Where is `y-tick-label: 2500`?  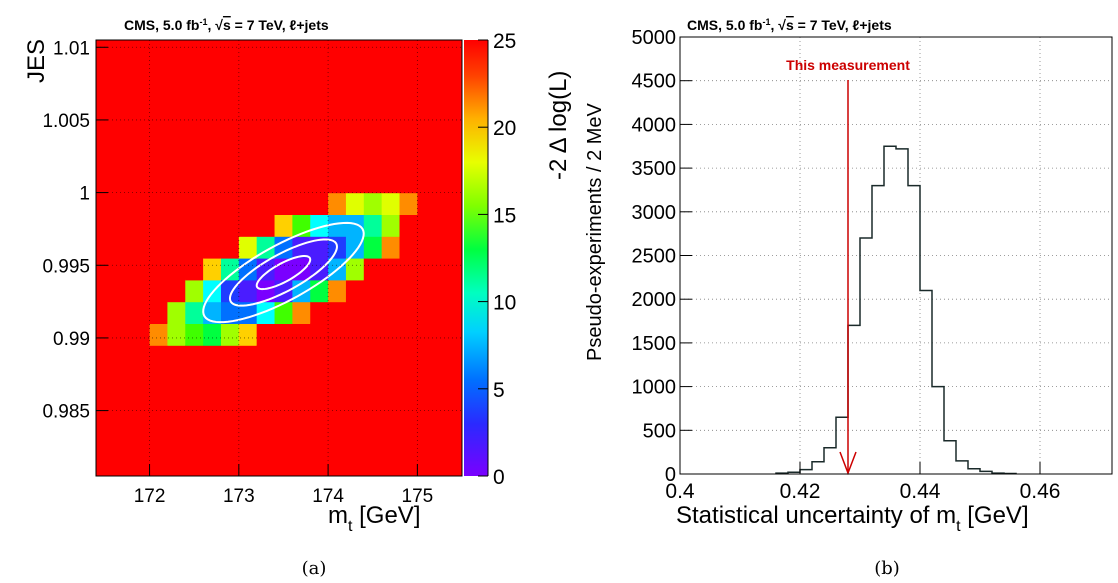
y-tick-label: 2500 is located at coordinates (654, 257).